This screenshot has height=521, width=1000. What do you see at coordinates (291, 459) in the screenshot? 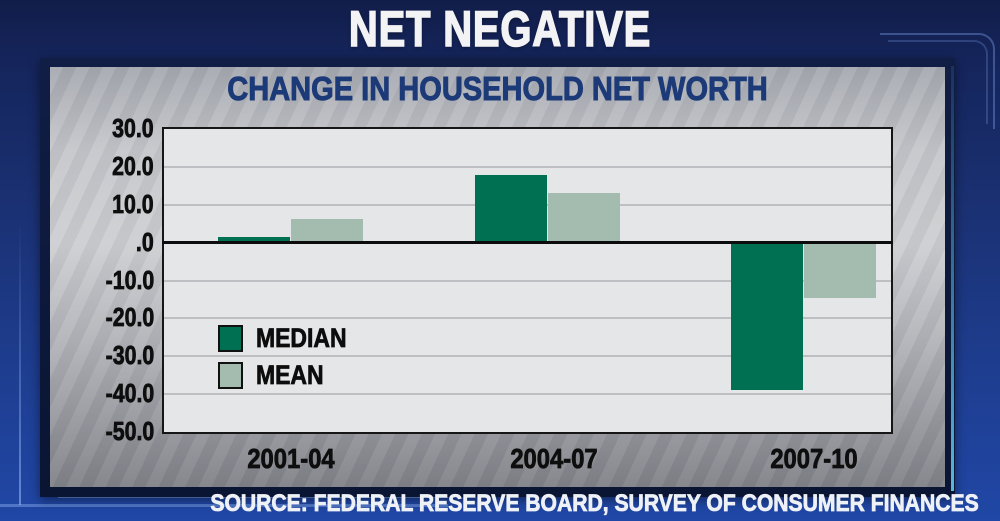
I see `x-tick-label: 2001-04` at bounding box center [291, 459].